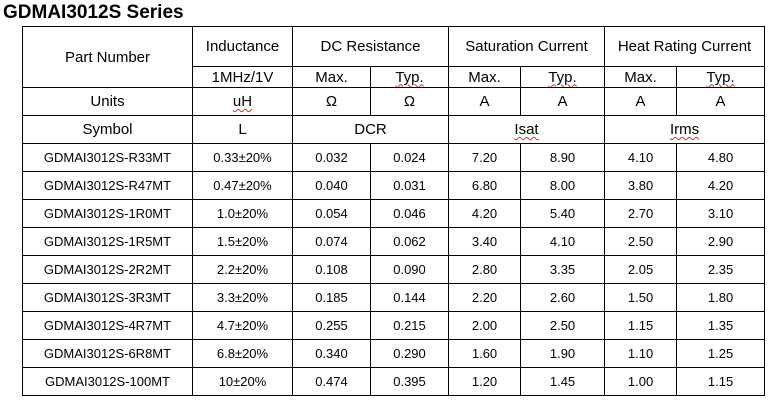 The height and width of the screenshot is (405, 769). I want to click on cell-isat-max: 1.20, so click(485, 381).